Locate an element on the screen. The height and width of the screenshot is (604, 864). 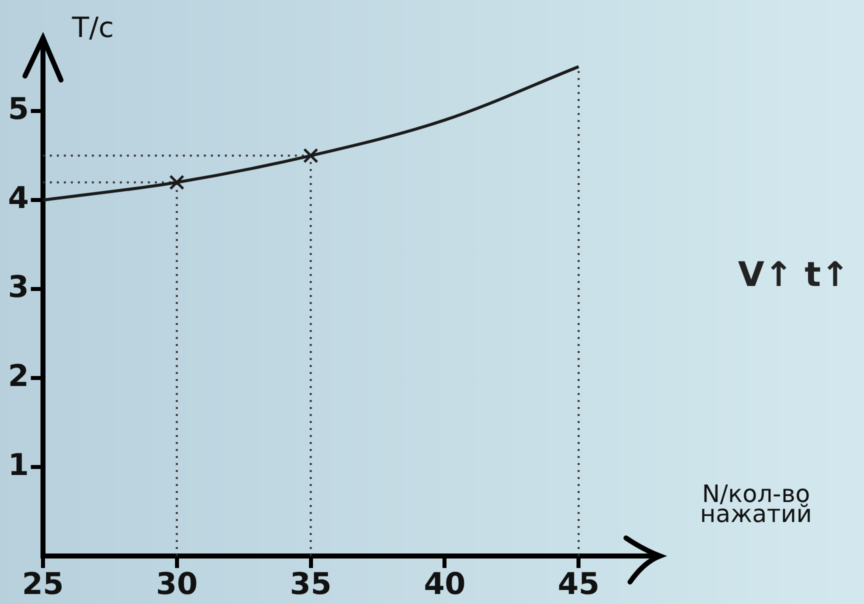
y-tick-label: 2 is located at coordinates (18, 376).